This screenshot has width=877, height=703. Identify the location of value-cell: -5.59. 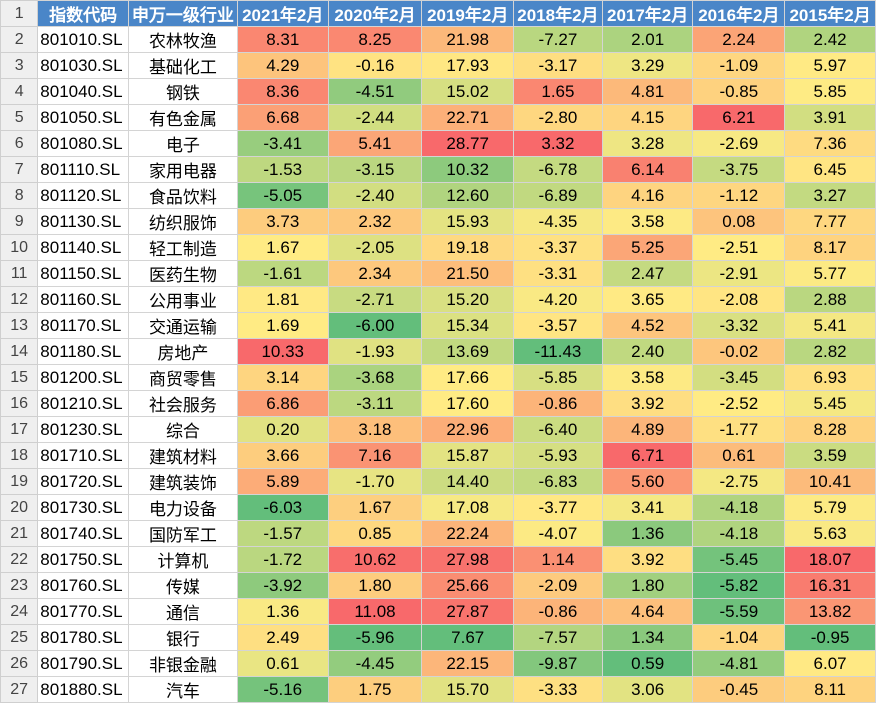
(739, 611).